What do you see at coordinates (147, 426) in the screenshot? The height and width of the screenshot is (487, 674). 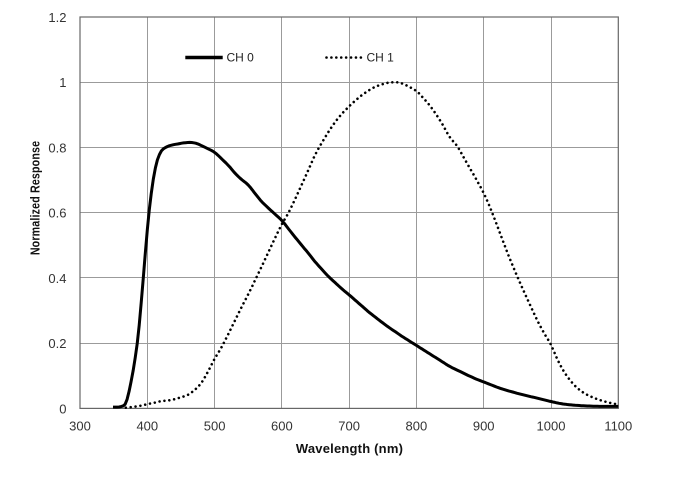 I see `svg-text: 400` at bounding box center [147, 426].